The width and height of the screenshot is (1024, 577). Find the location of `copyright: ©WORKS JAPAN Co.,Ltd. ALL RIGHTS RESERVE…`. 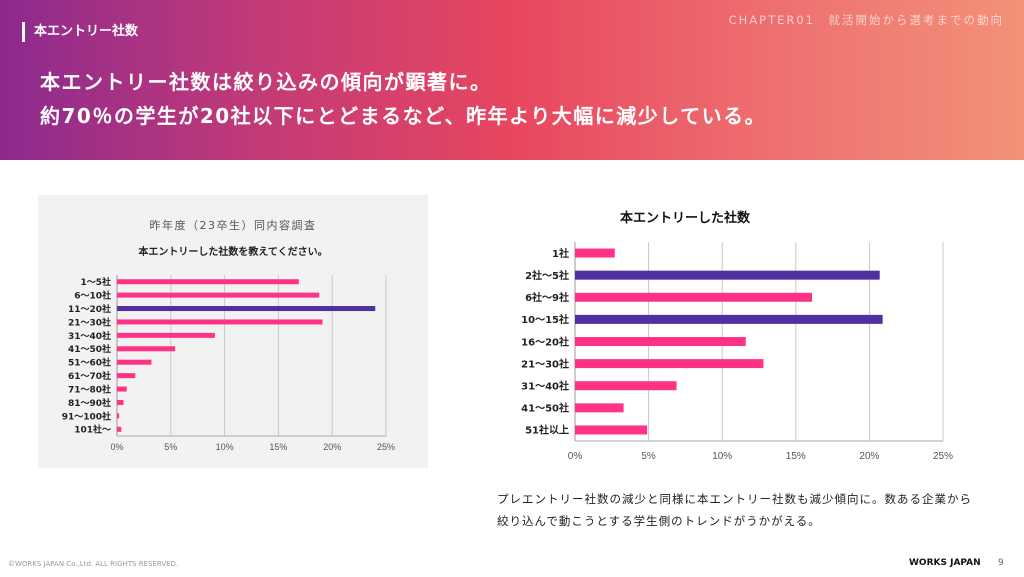

copyright: ©WORKS JAPAN Co.,Ltd. ALL RIGHTS RESERVE… is located at coordinates (93, 564).